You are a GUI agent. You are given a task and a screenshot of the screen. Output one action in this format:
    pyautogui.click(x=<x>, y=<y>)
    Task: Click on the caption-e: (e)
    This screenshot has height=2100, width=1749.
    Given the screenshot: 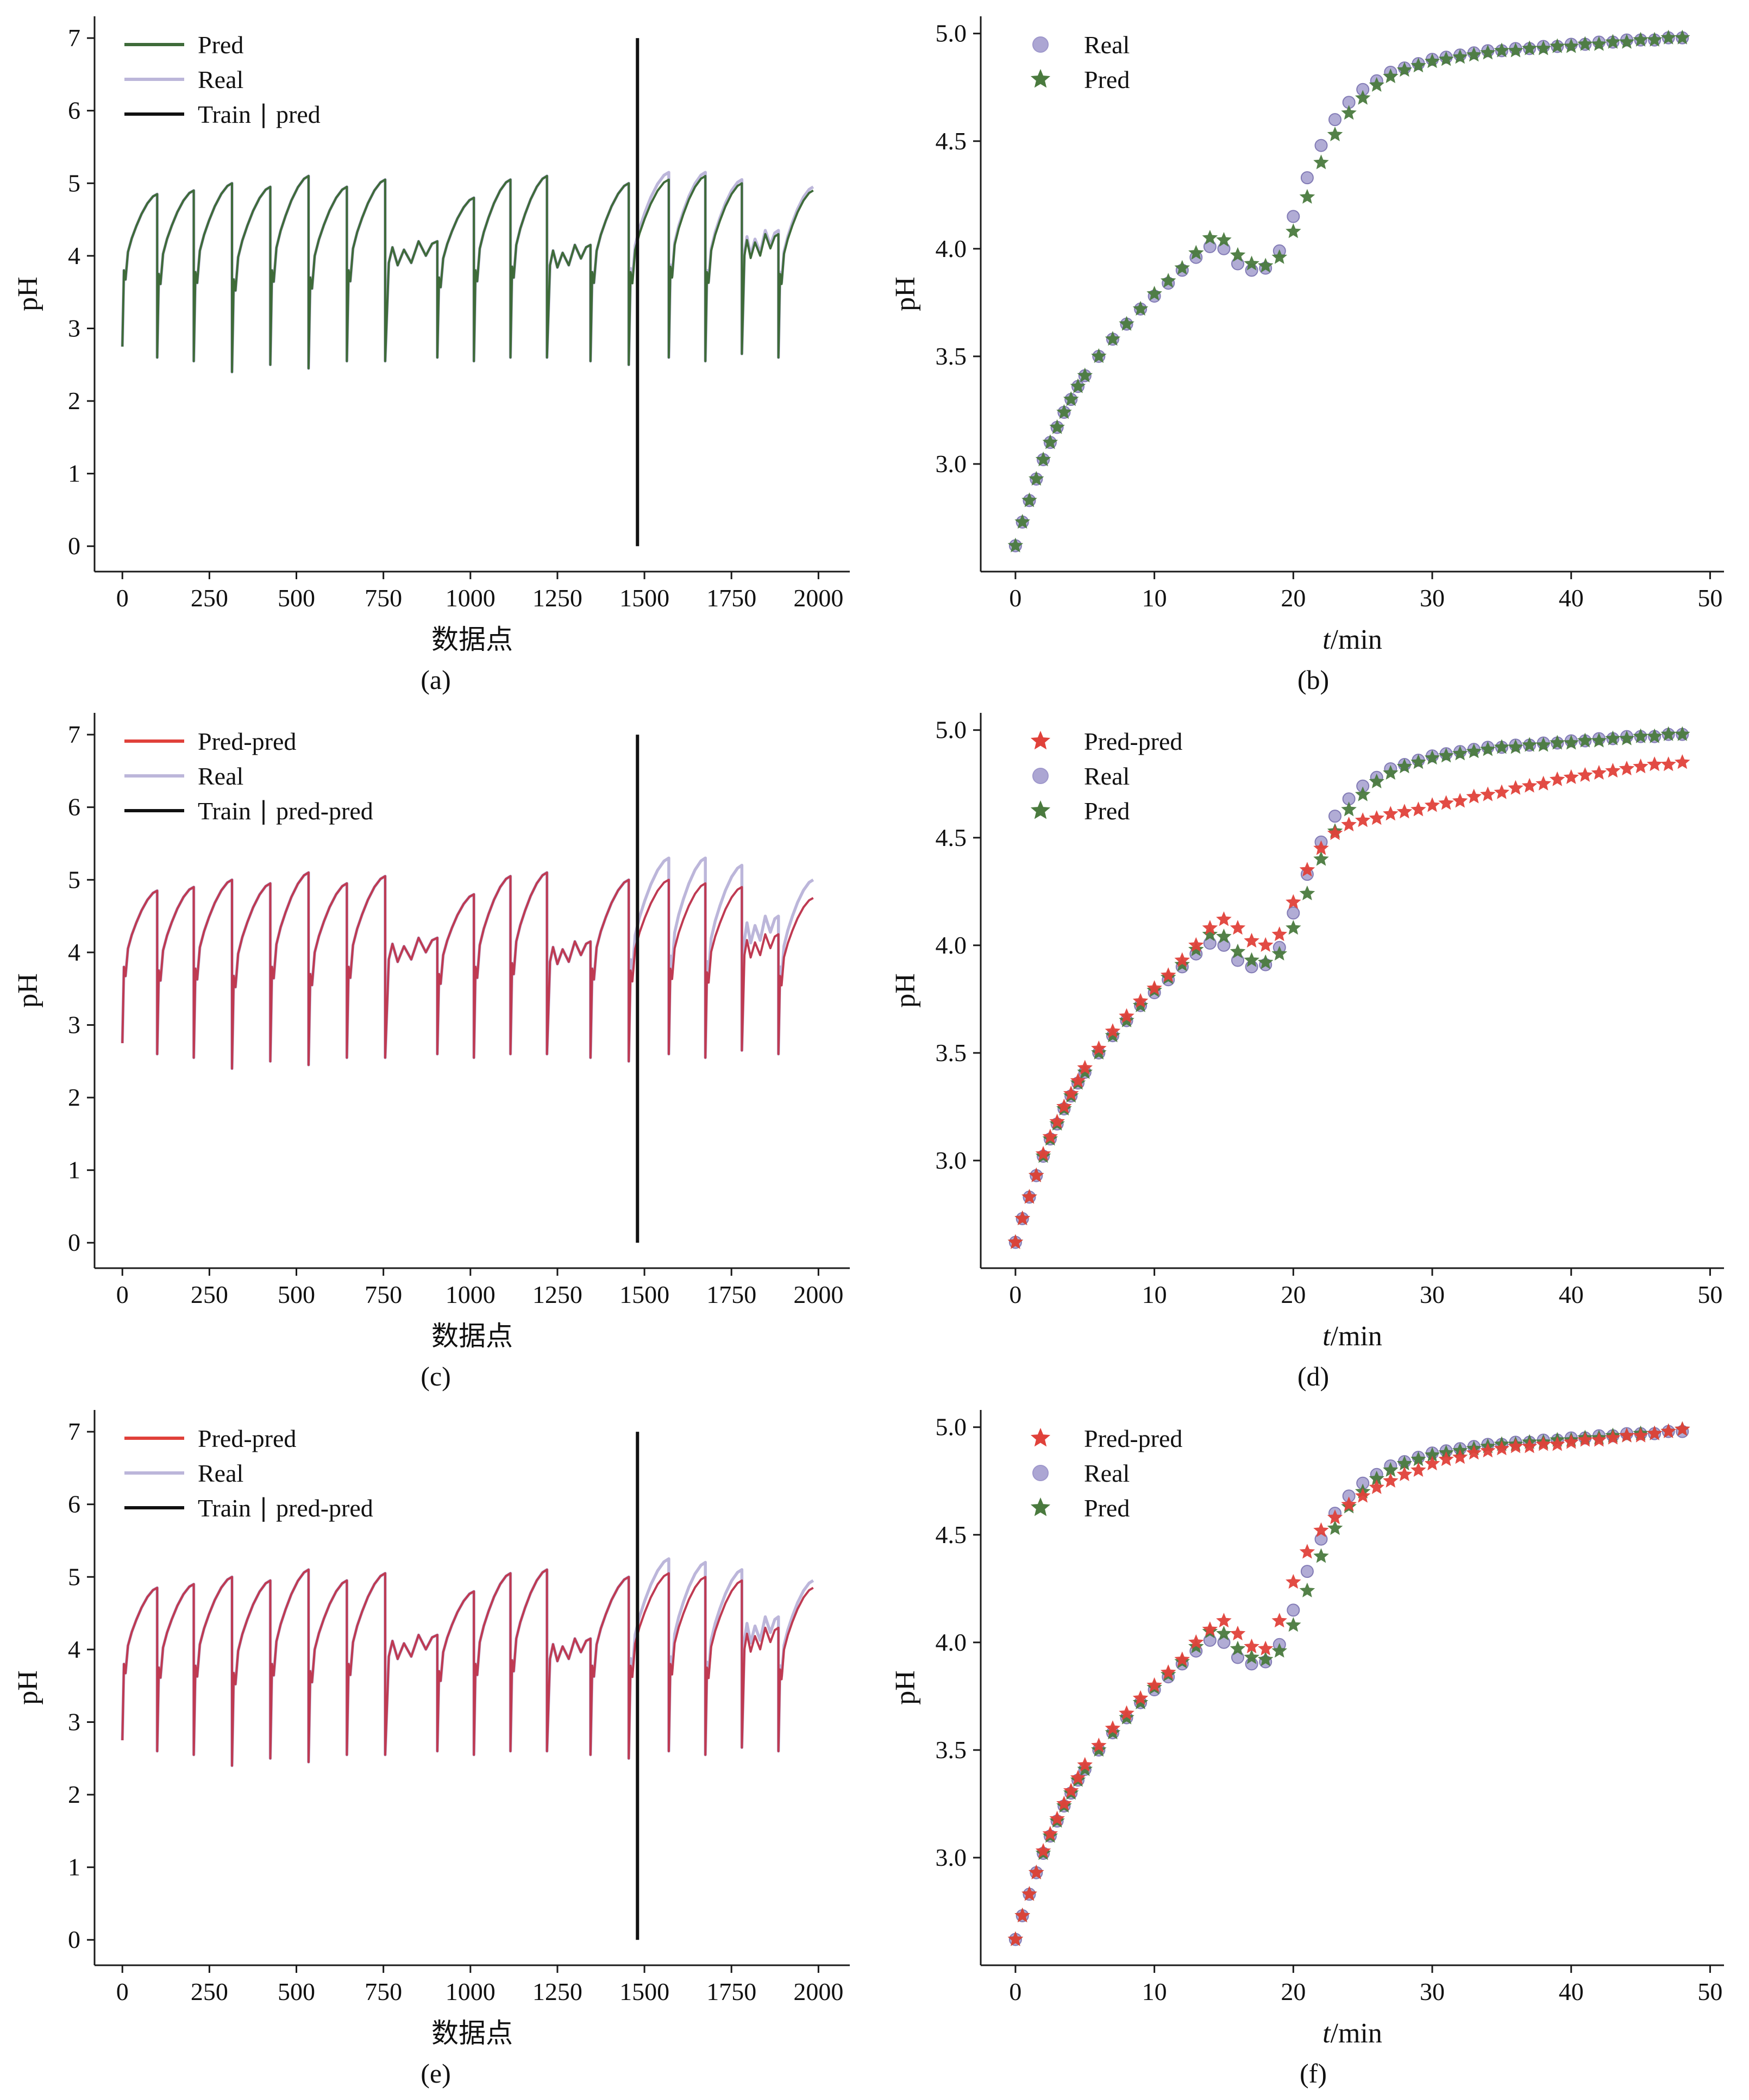 What is the action you would take?
    pyautogui.click(x=436, y=2073)
    